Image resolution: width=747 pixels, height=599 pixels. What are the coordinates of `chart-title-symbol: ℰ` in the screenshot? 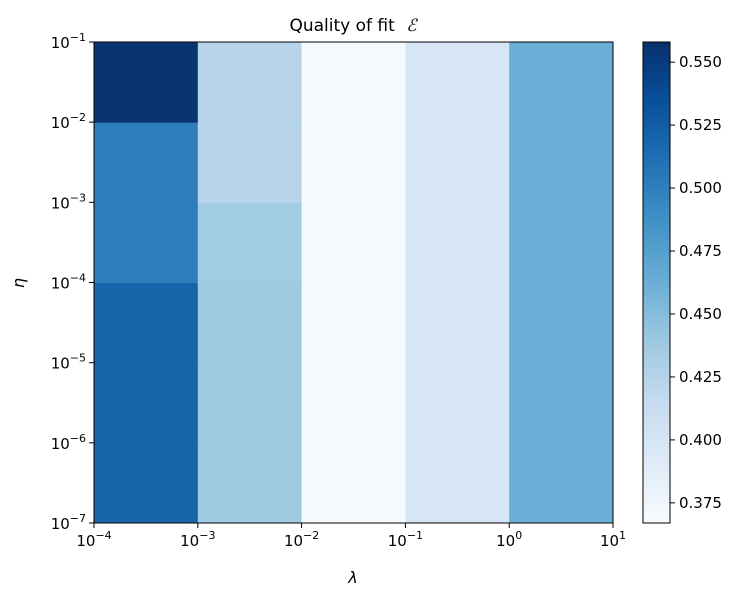 It's located at (412, 26).